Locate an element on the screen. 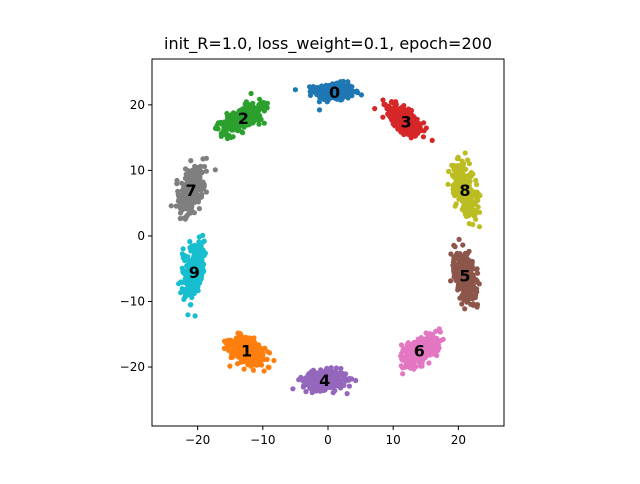 This screenshot has height=484, width=640. x-tick-label: −20 is located at coordinates (197, 440).